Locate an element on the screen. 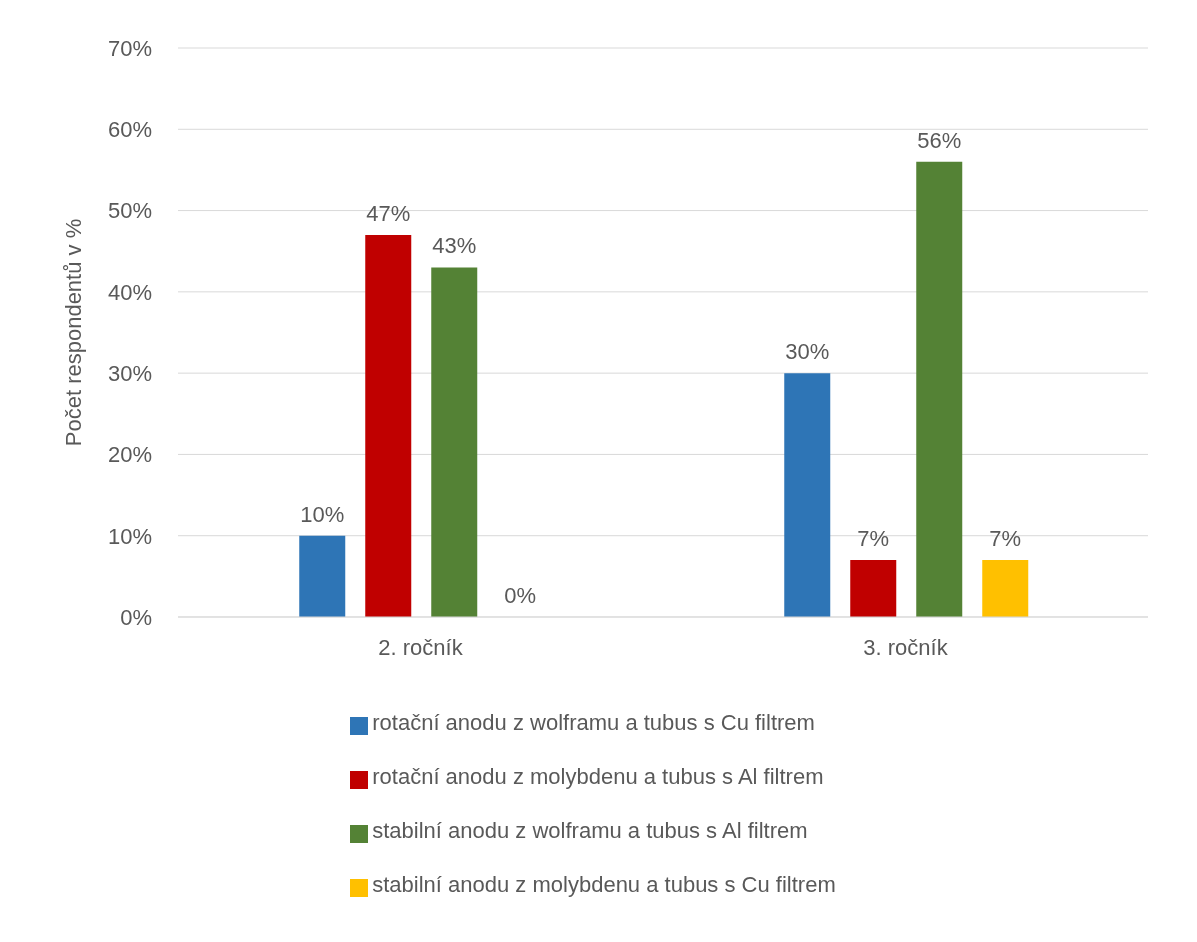 The width and height of the screenshot is (1197, 942). data-label: 30% is located at coordinates (807, 352).